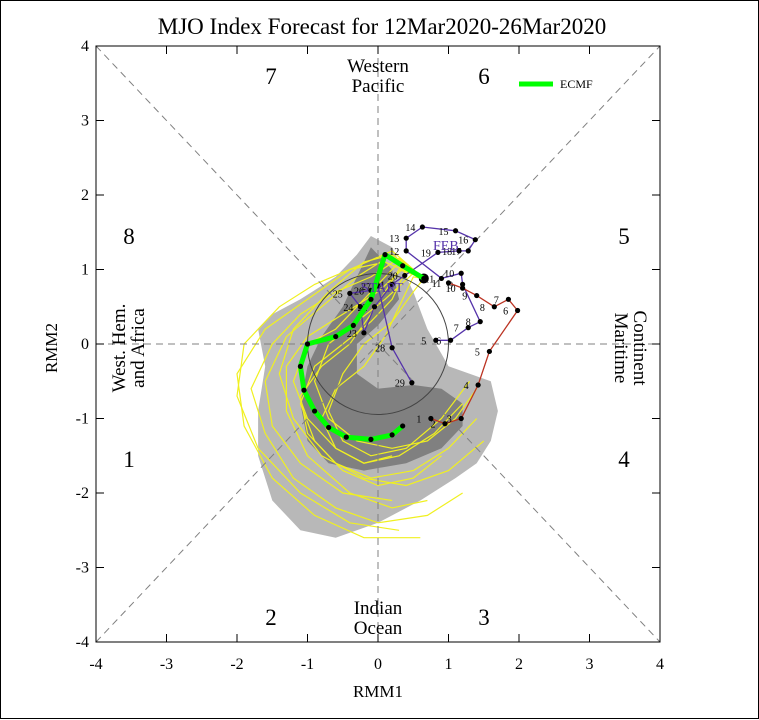 Image resolution: width=759 pixels, height=720 pixels. I want to click on observed-feb-day-label: 16, so click(463, 241).